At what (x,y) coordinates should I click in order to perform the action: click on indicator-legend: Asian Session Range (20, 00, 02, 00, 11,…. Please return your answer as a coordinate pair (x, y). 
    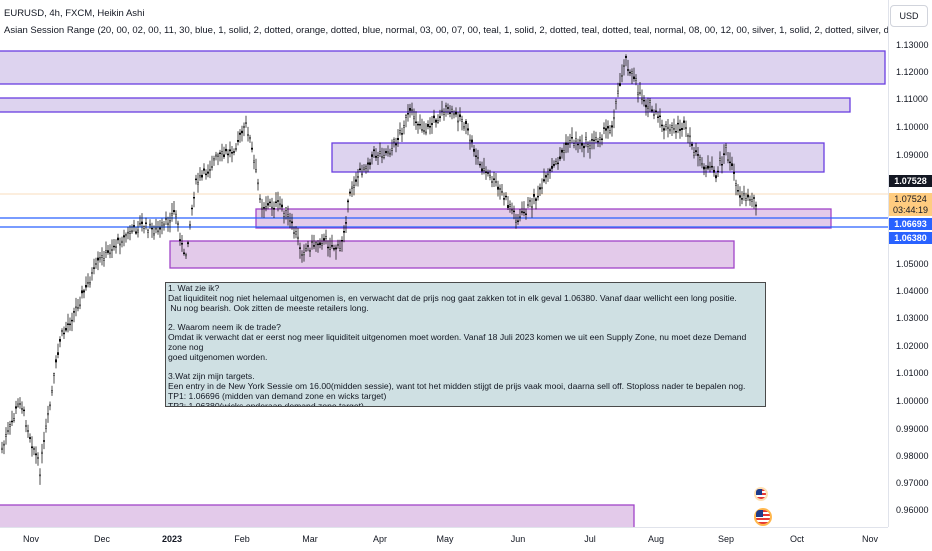
    Looking at the image, I should click on (446, 30).